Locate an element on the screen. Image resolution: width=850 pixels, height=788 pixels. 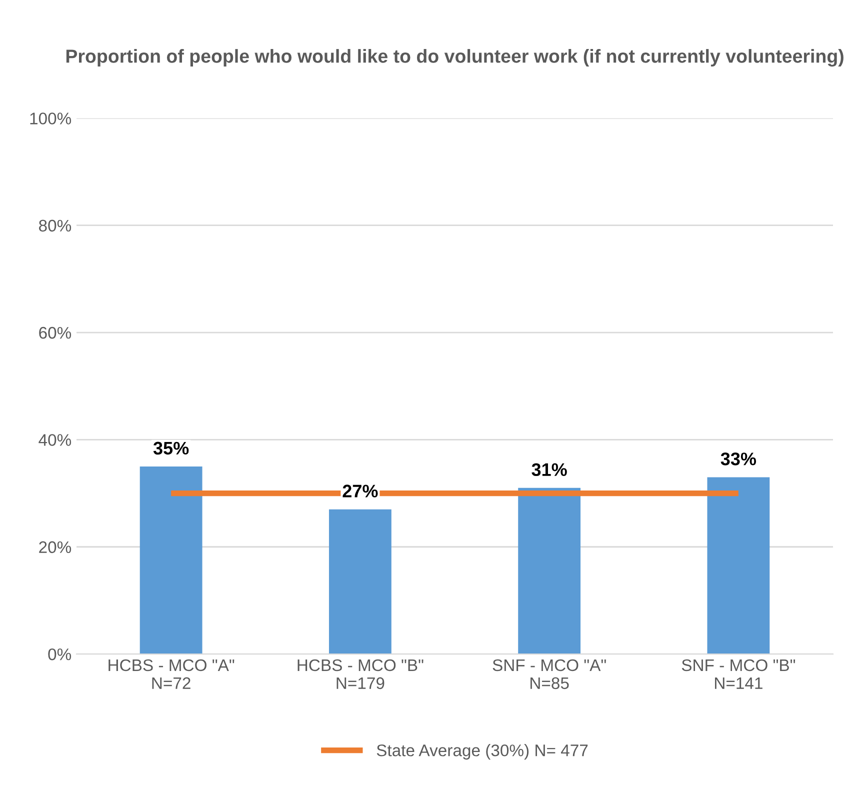
y-tick-label: 40% is located at coordinates (55, 440).